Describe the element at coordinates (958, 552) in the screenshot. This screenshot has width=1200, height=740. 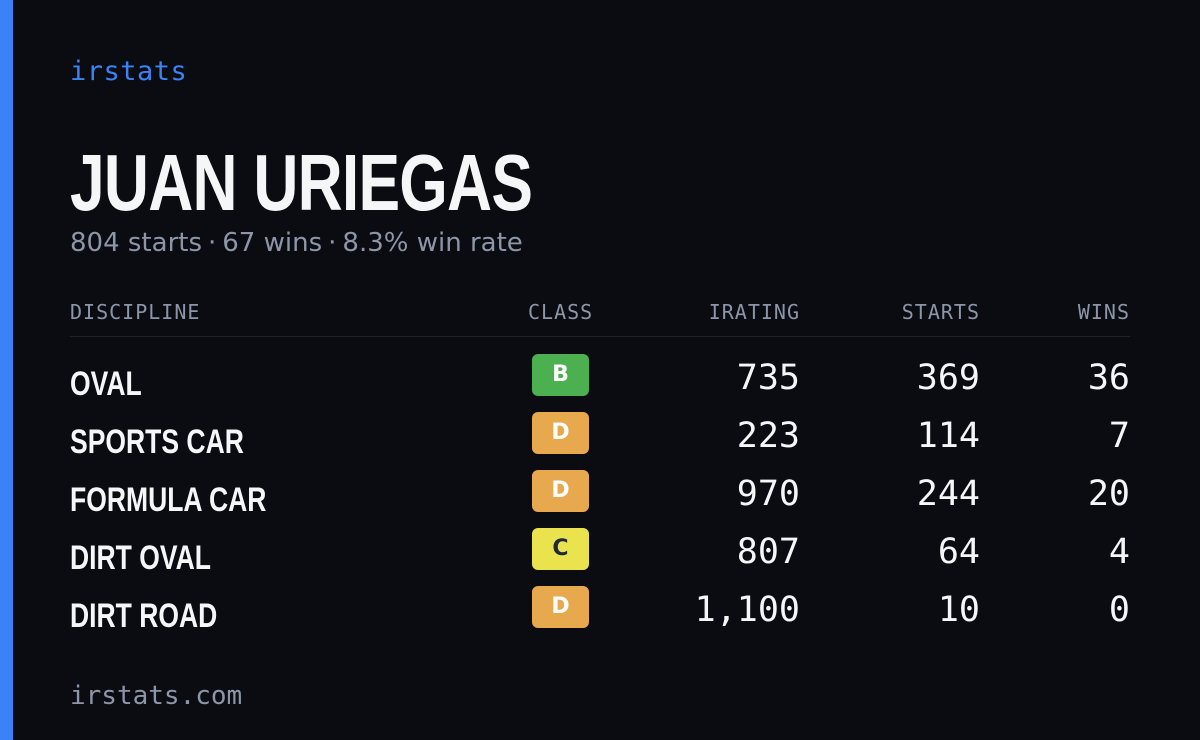
I see `starts-value: 64` at that location.